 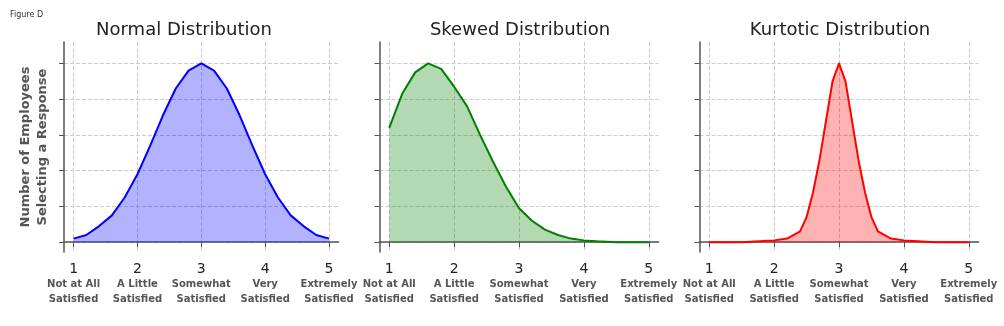 What do you see at coordinates (840, 28) in the screenshot?
I see `chart-title: Kurtotic Distribution` at bounding box center [840, 28].